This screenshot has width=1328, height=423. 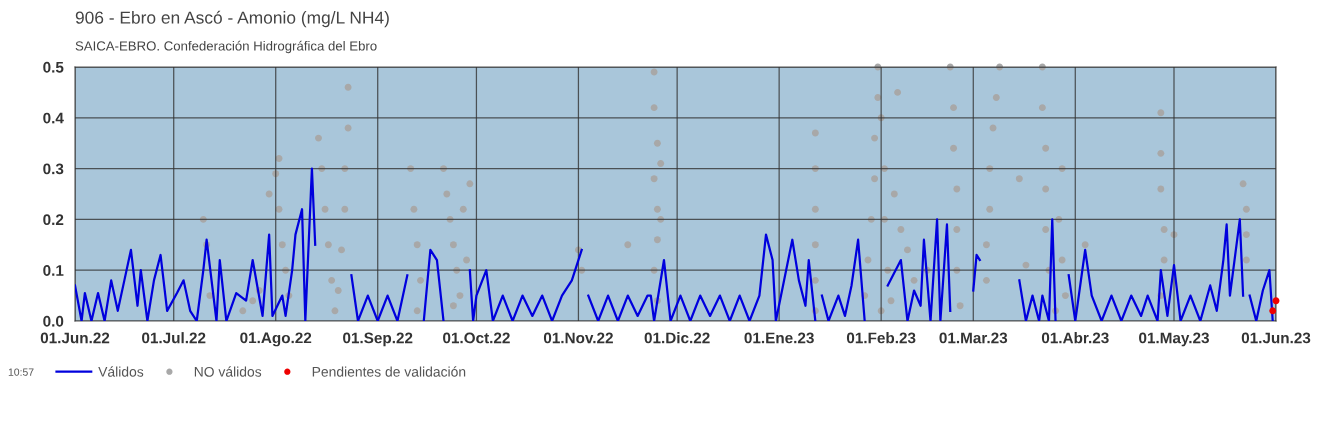 I want to click on chart-subtitle: SAICA-EBRO. Confederación Hidrográfica del Ebro, so click(x=226, y=47).